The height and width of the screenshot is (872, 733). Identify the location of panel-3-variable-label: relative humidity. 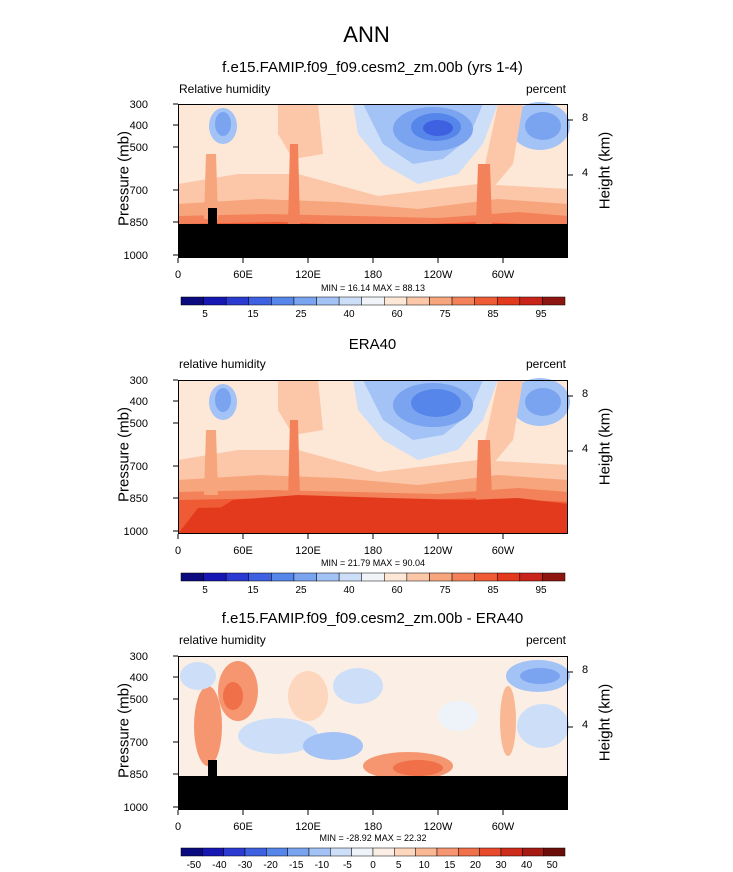
(222, 640).